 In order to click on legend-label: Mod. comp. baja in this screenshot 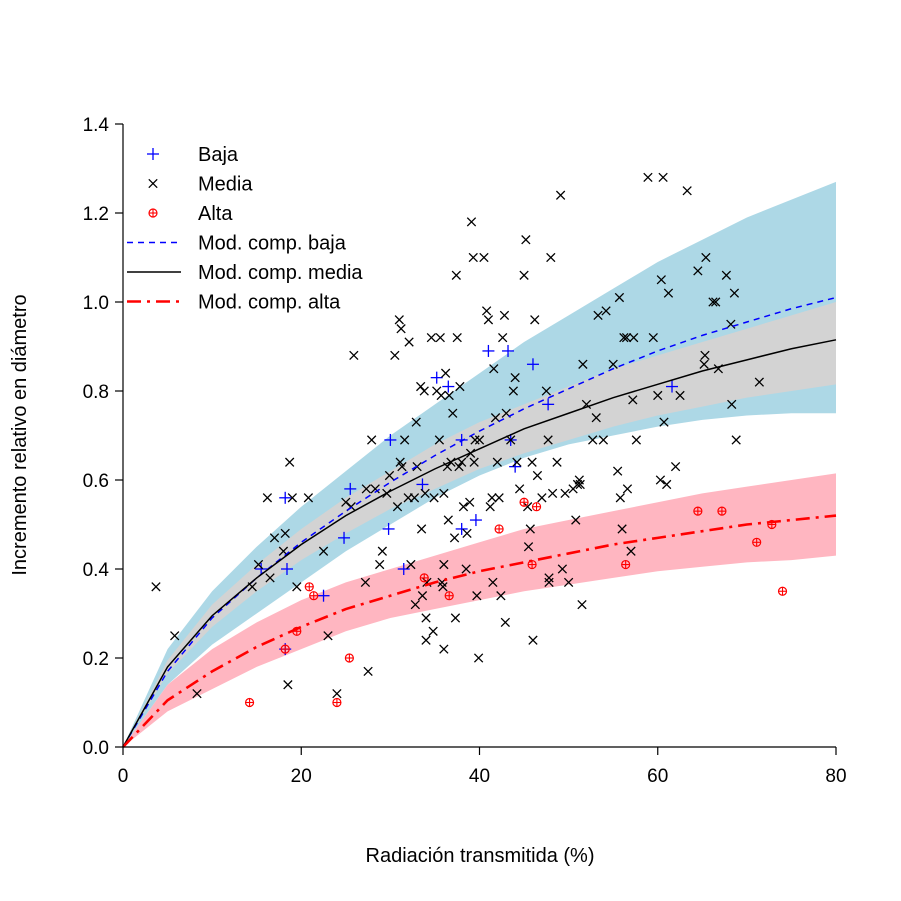, I will do `click(272, 244)`.